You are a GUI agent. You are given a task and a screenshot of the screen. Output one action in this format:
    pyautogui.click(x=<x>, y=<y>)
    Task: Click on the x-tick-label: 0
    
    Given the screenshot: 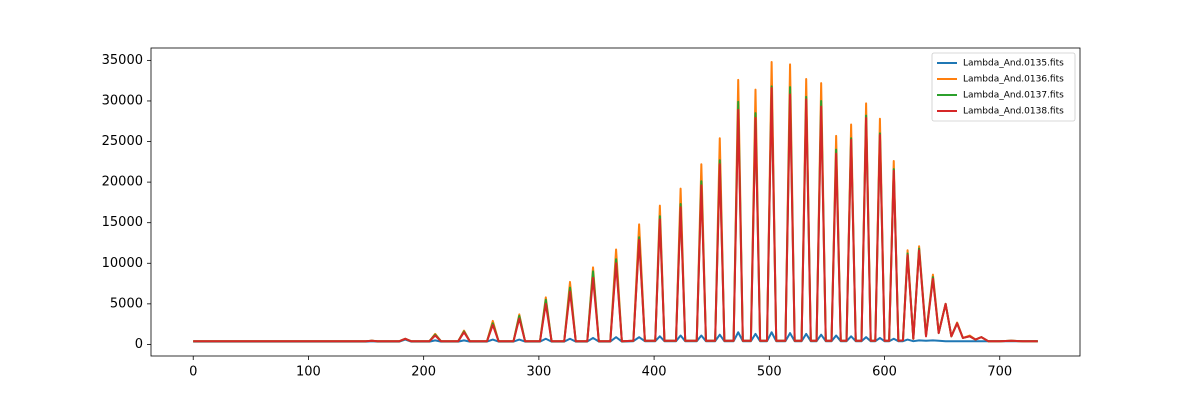 What is the action you would take?
    pyautogui.click(x=193, y=372)
    